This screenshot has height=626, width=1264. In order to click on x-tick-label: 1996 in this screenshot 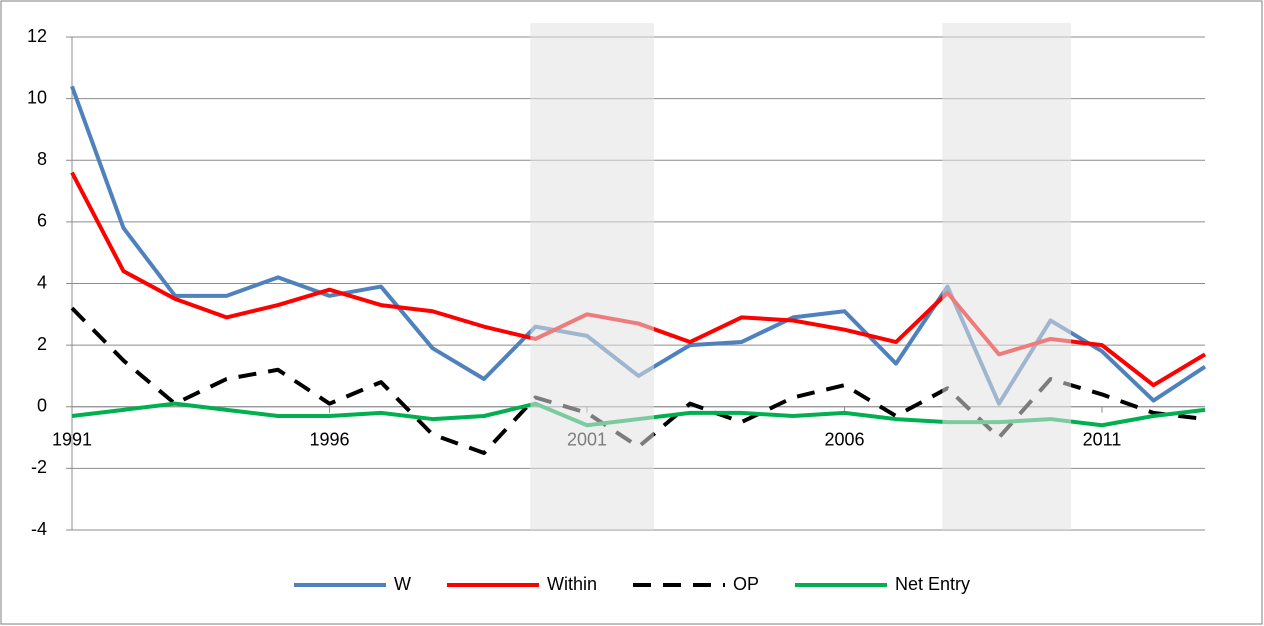, I will do `click(329, 440)`.